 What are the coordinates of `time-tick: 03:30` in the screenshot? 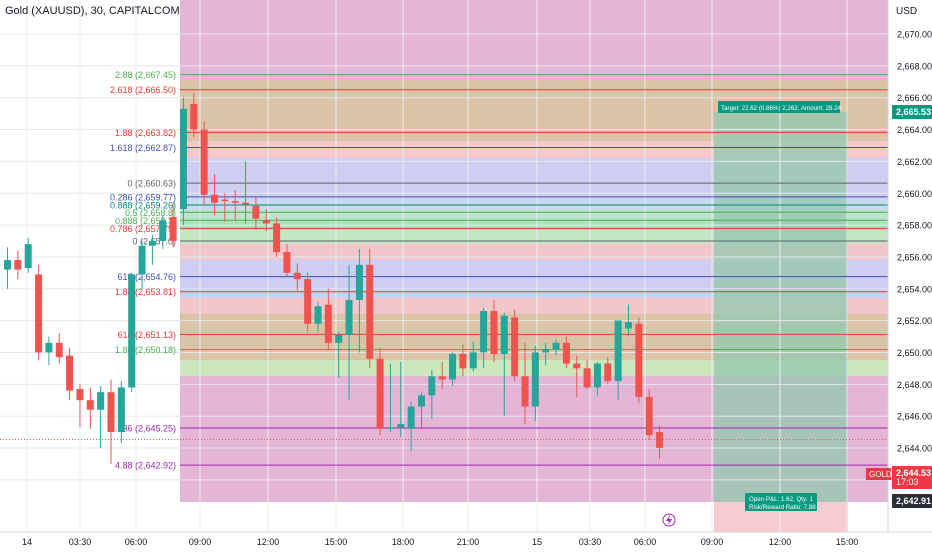 It's located at (80, 542).